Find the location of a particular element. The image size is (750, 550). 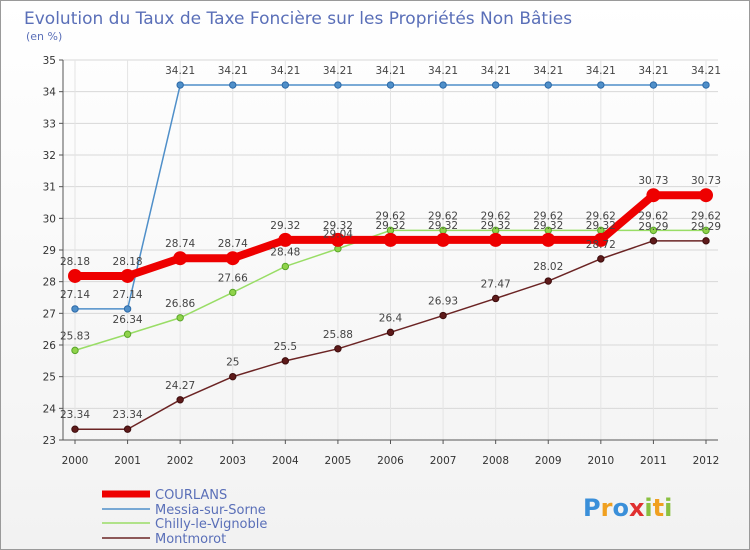

point-courlans-2005 is located at coordinates (337, 239).